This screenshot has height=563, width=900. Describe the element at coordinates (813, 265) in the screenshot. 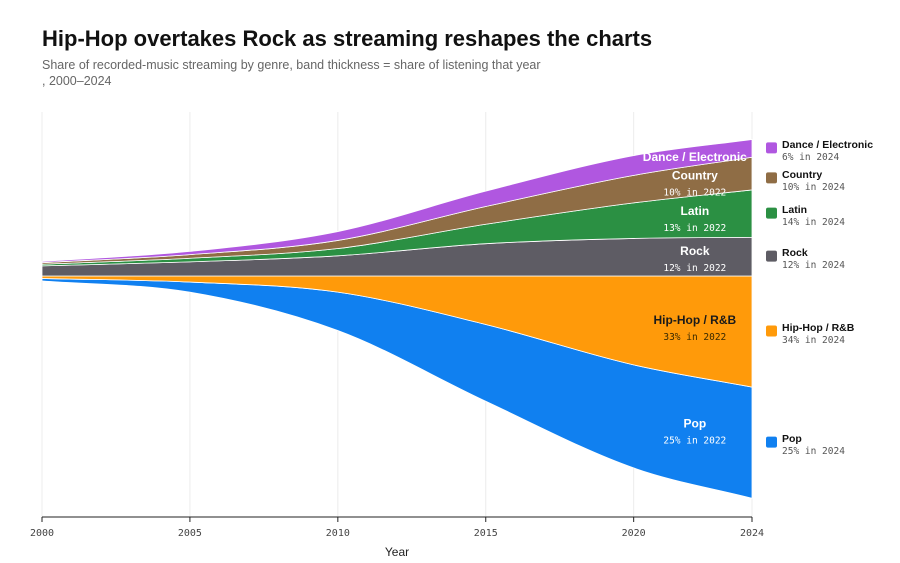

I see `legend-sublabel-rock: 12% in 2024` at that location.